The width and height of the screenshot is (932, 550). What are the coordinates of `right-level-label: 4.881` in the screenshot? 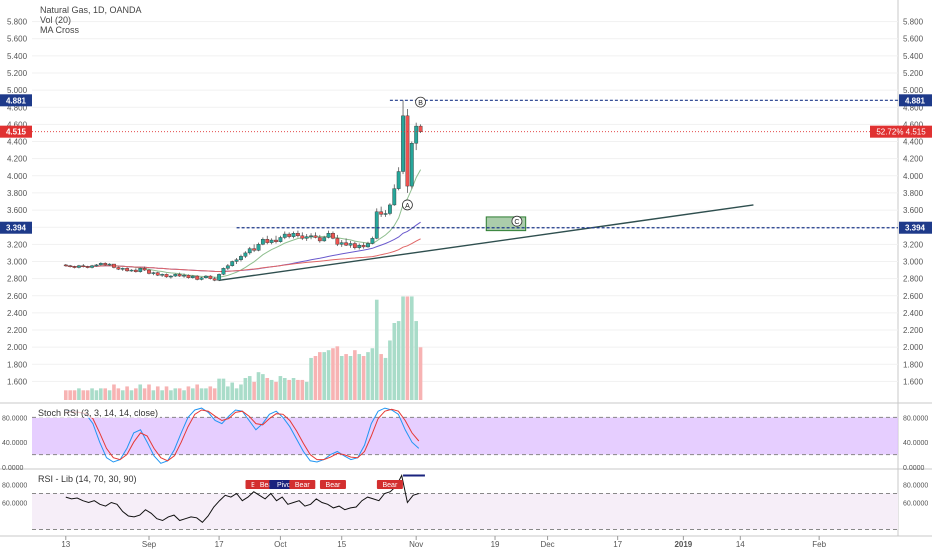 It's located at (915, 100).